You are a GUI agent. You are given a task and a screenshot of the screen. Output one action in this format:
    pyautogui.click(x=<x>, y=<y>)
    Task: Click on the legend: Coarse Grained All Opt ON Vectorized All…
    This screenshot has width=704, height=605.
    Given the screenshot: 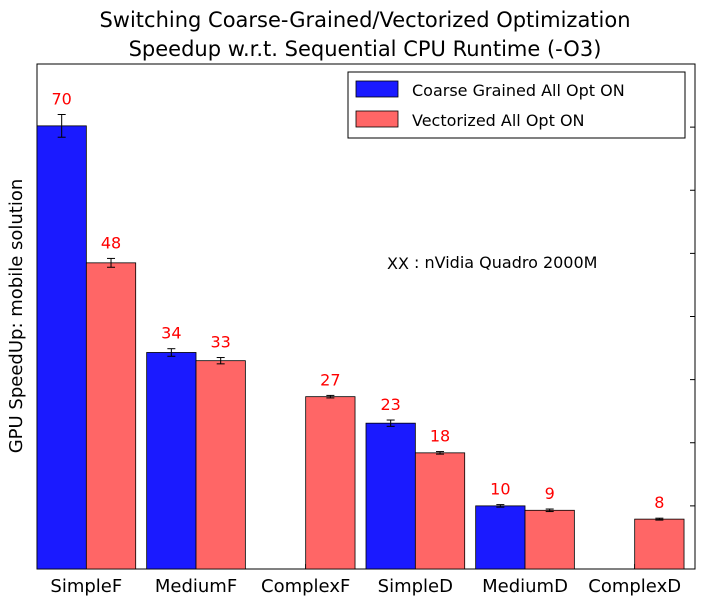 What is the action you would take?
    pyautogui.click(x=516, y=105)
    